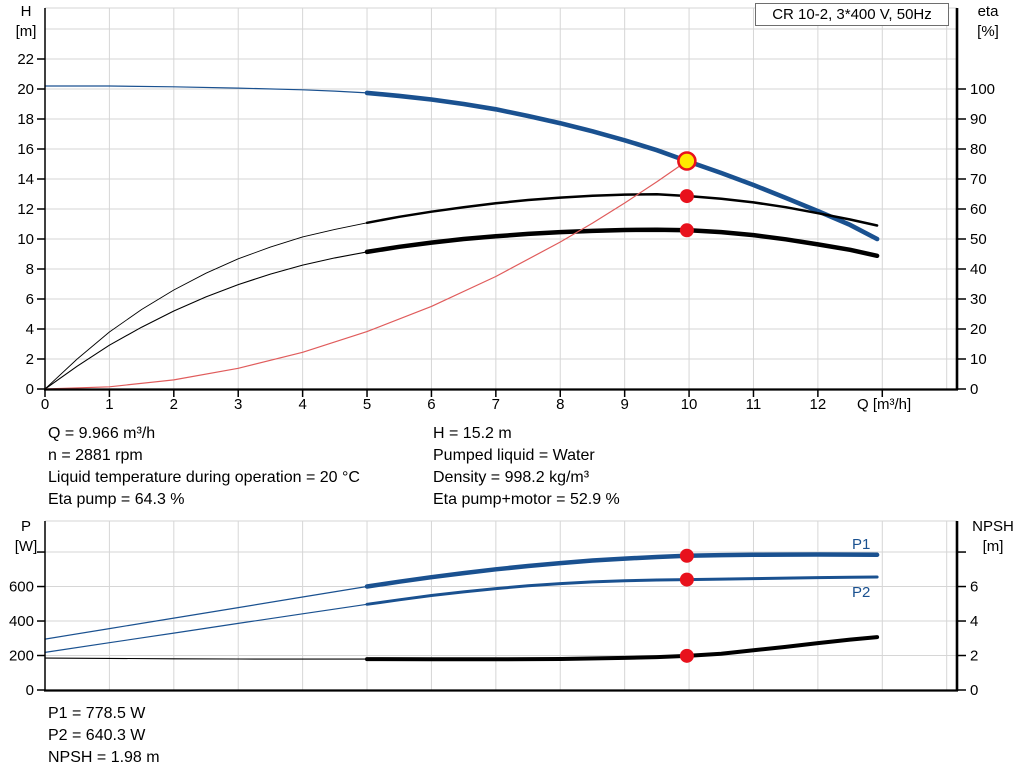 The width and height of the screenshot is (1024, 781). I want to click on eta-axis-label: eta [%], so click(988, 22).